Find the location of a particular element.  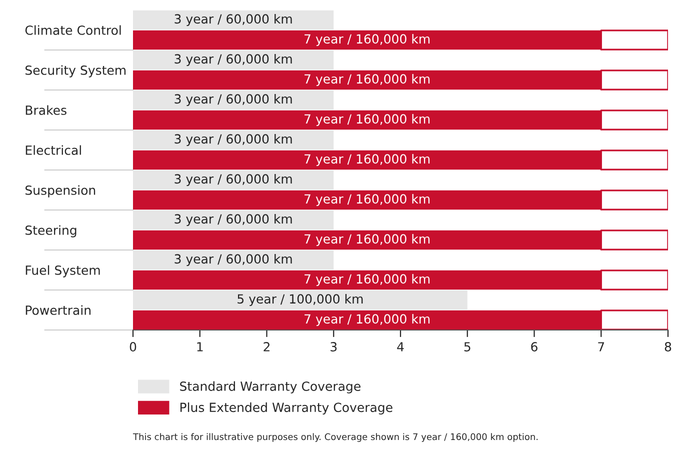

y-tick-label: Security System is located at coordinates (75, 71).